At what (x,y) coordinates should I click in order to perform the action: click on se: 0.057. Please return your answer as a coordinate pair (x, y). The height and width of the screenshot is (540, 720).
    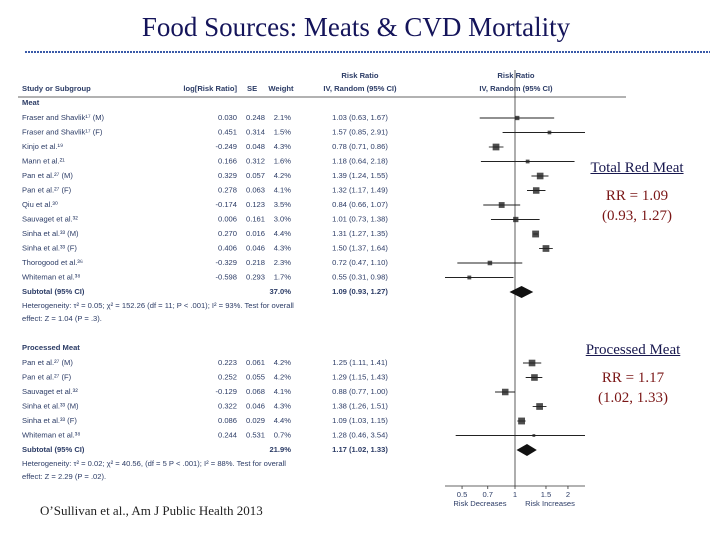
    Looking at the image, I should click on (255, 175).